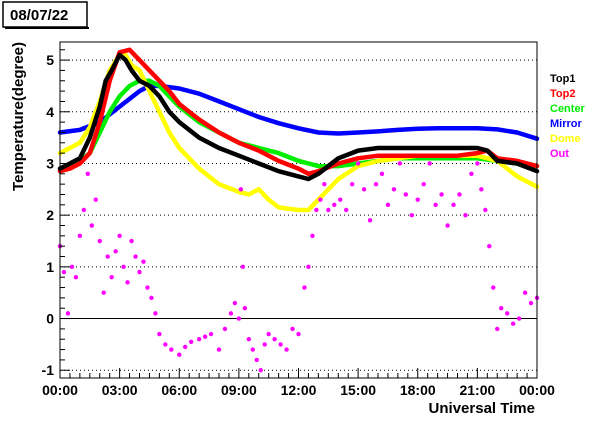 The image size is (596, 422). What do you see at coordinates (50, 319) in the screenshot?
I see `y-tick-label-1: 0` at bounding box center [50, 319].